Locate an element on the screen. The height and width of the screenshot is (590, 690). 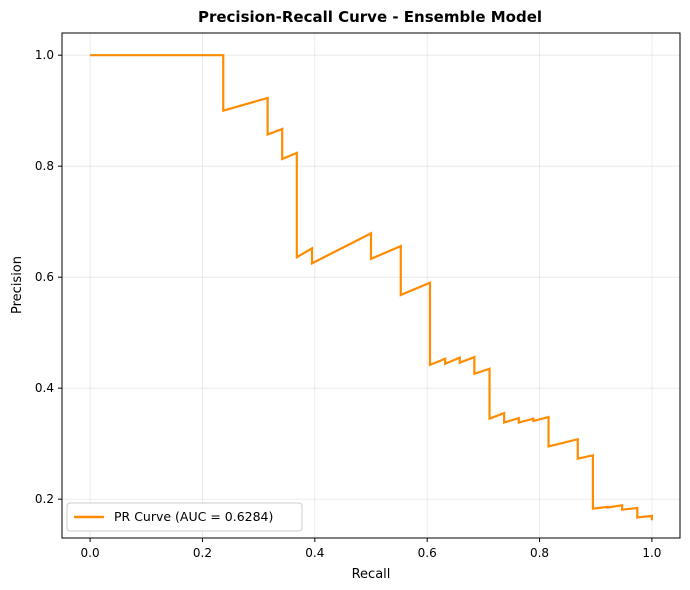
x-tick-label: 0.2 is located at coordinates (202, 553).